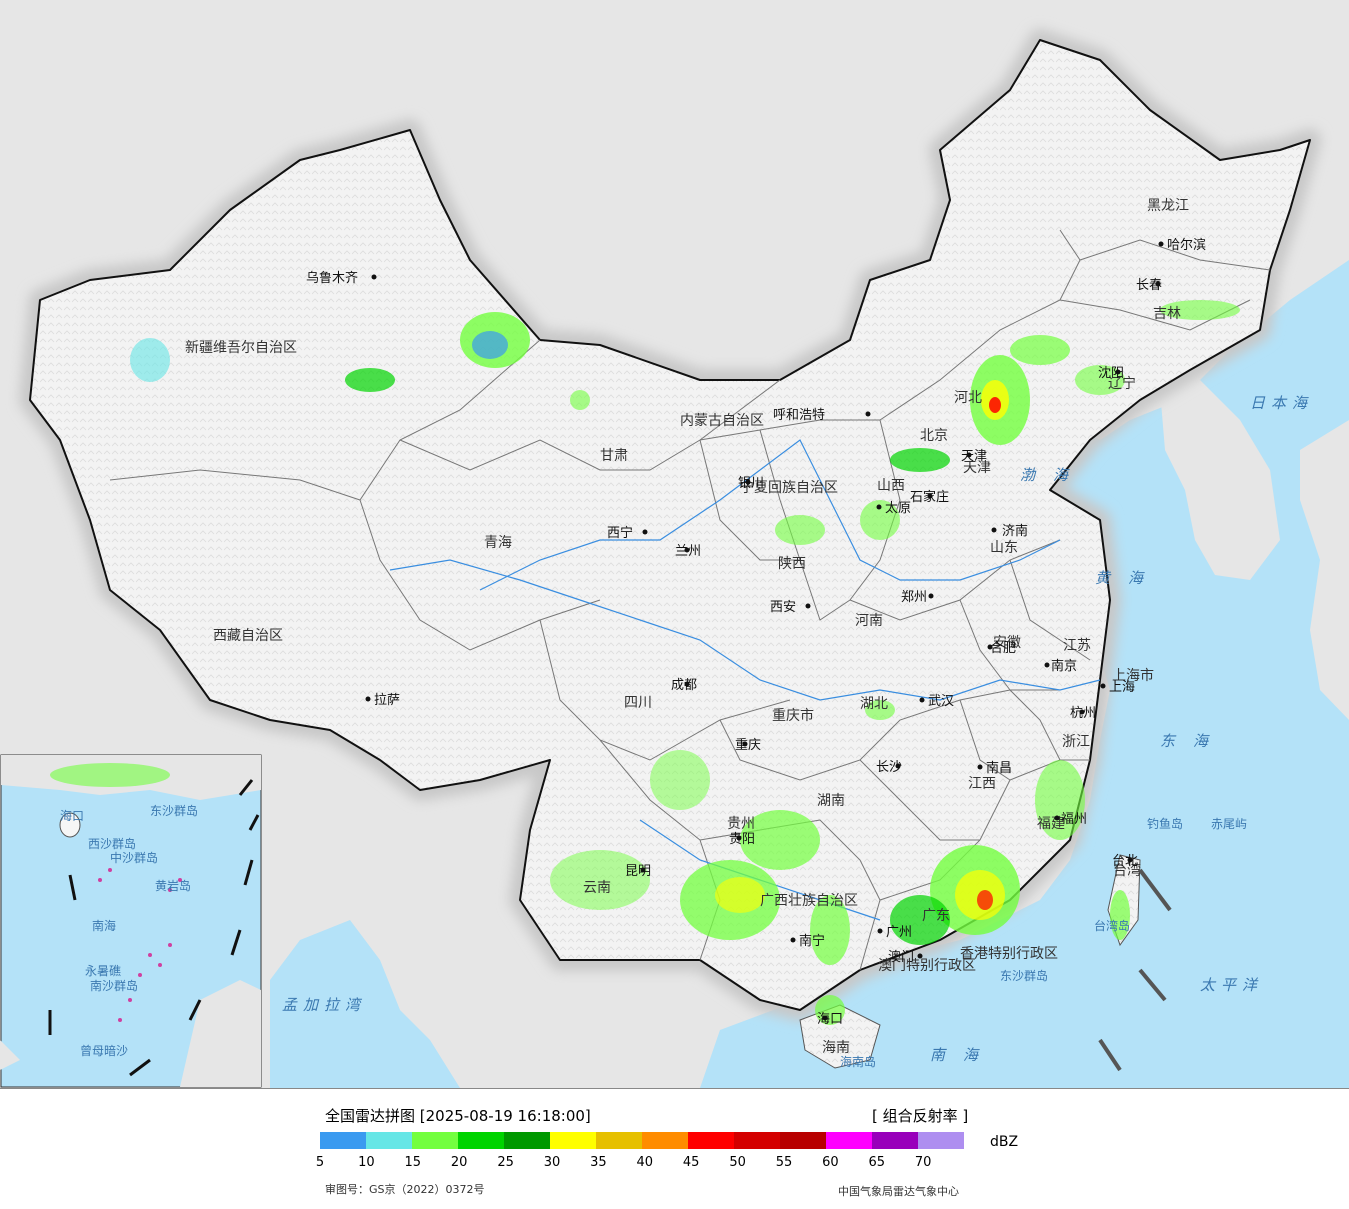  I want to click on province-label: 内蒙古自治区, so click(722, 421).